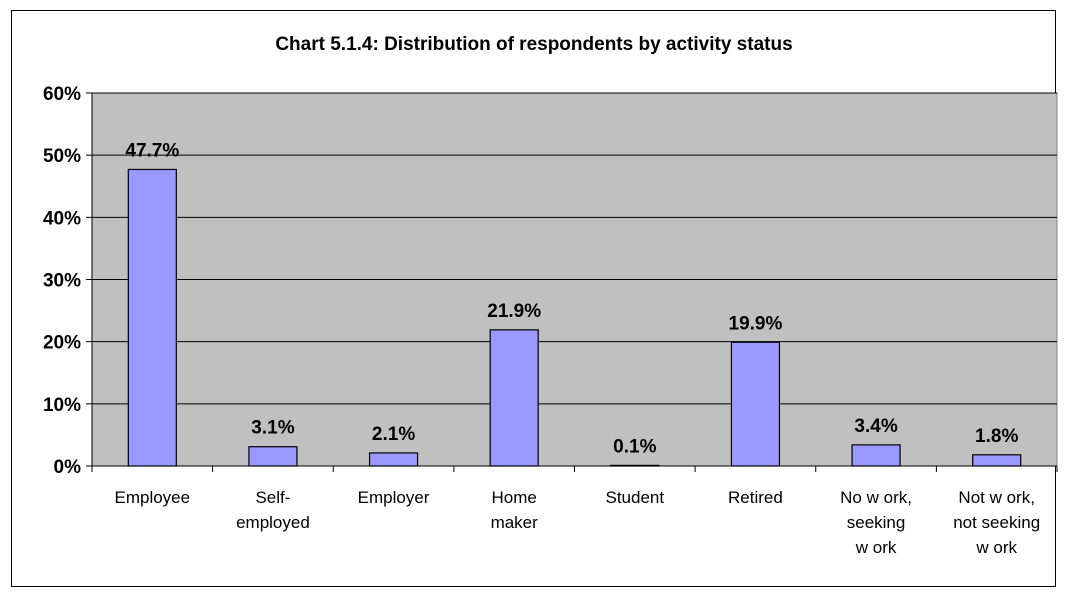  What do you see at coordinates (152, 150) in the screenshot?
I see `data-label: 47.7%` at bounding box center [152, 150].